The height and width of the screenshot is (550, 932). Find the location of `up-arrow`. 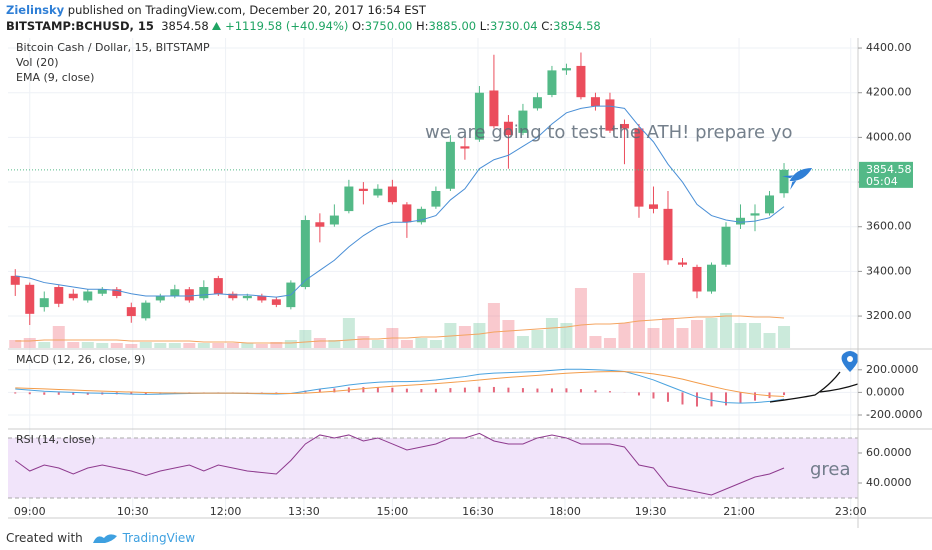

up-arrow is located at coordinates (217, 26).